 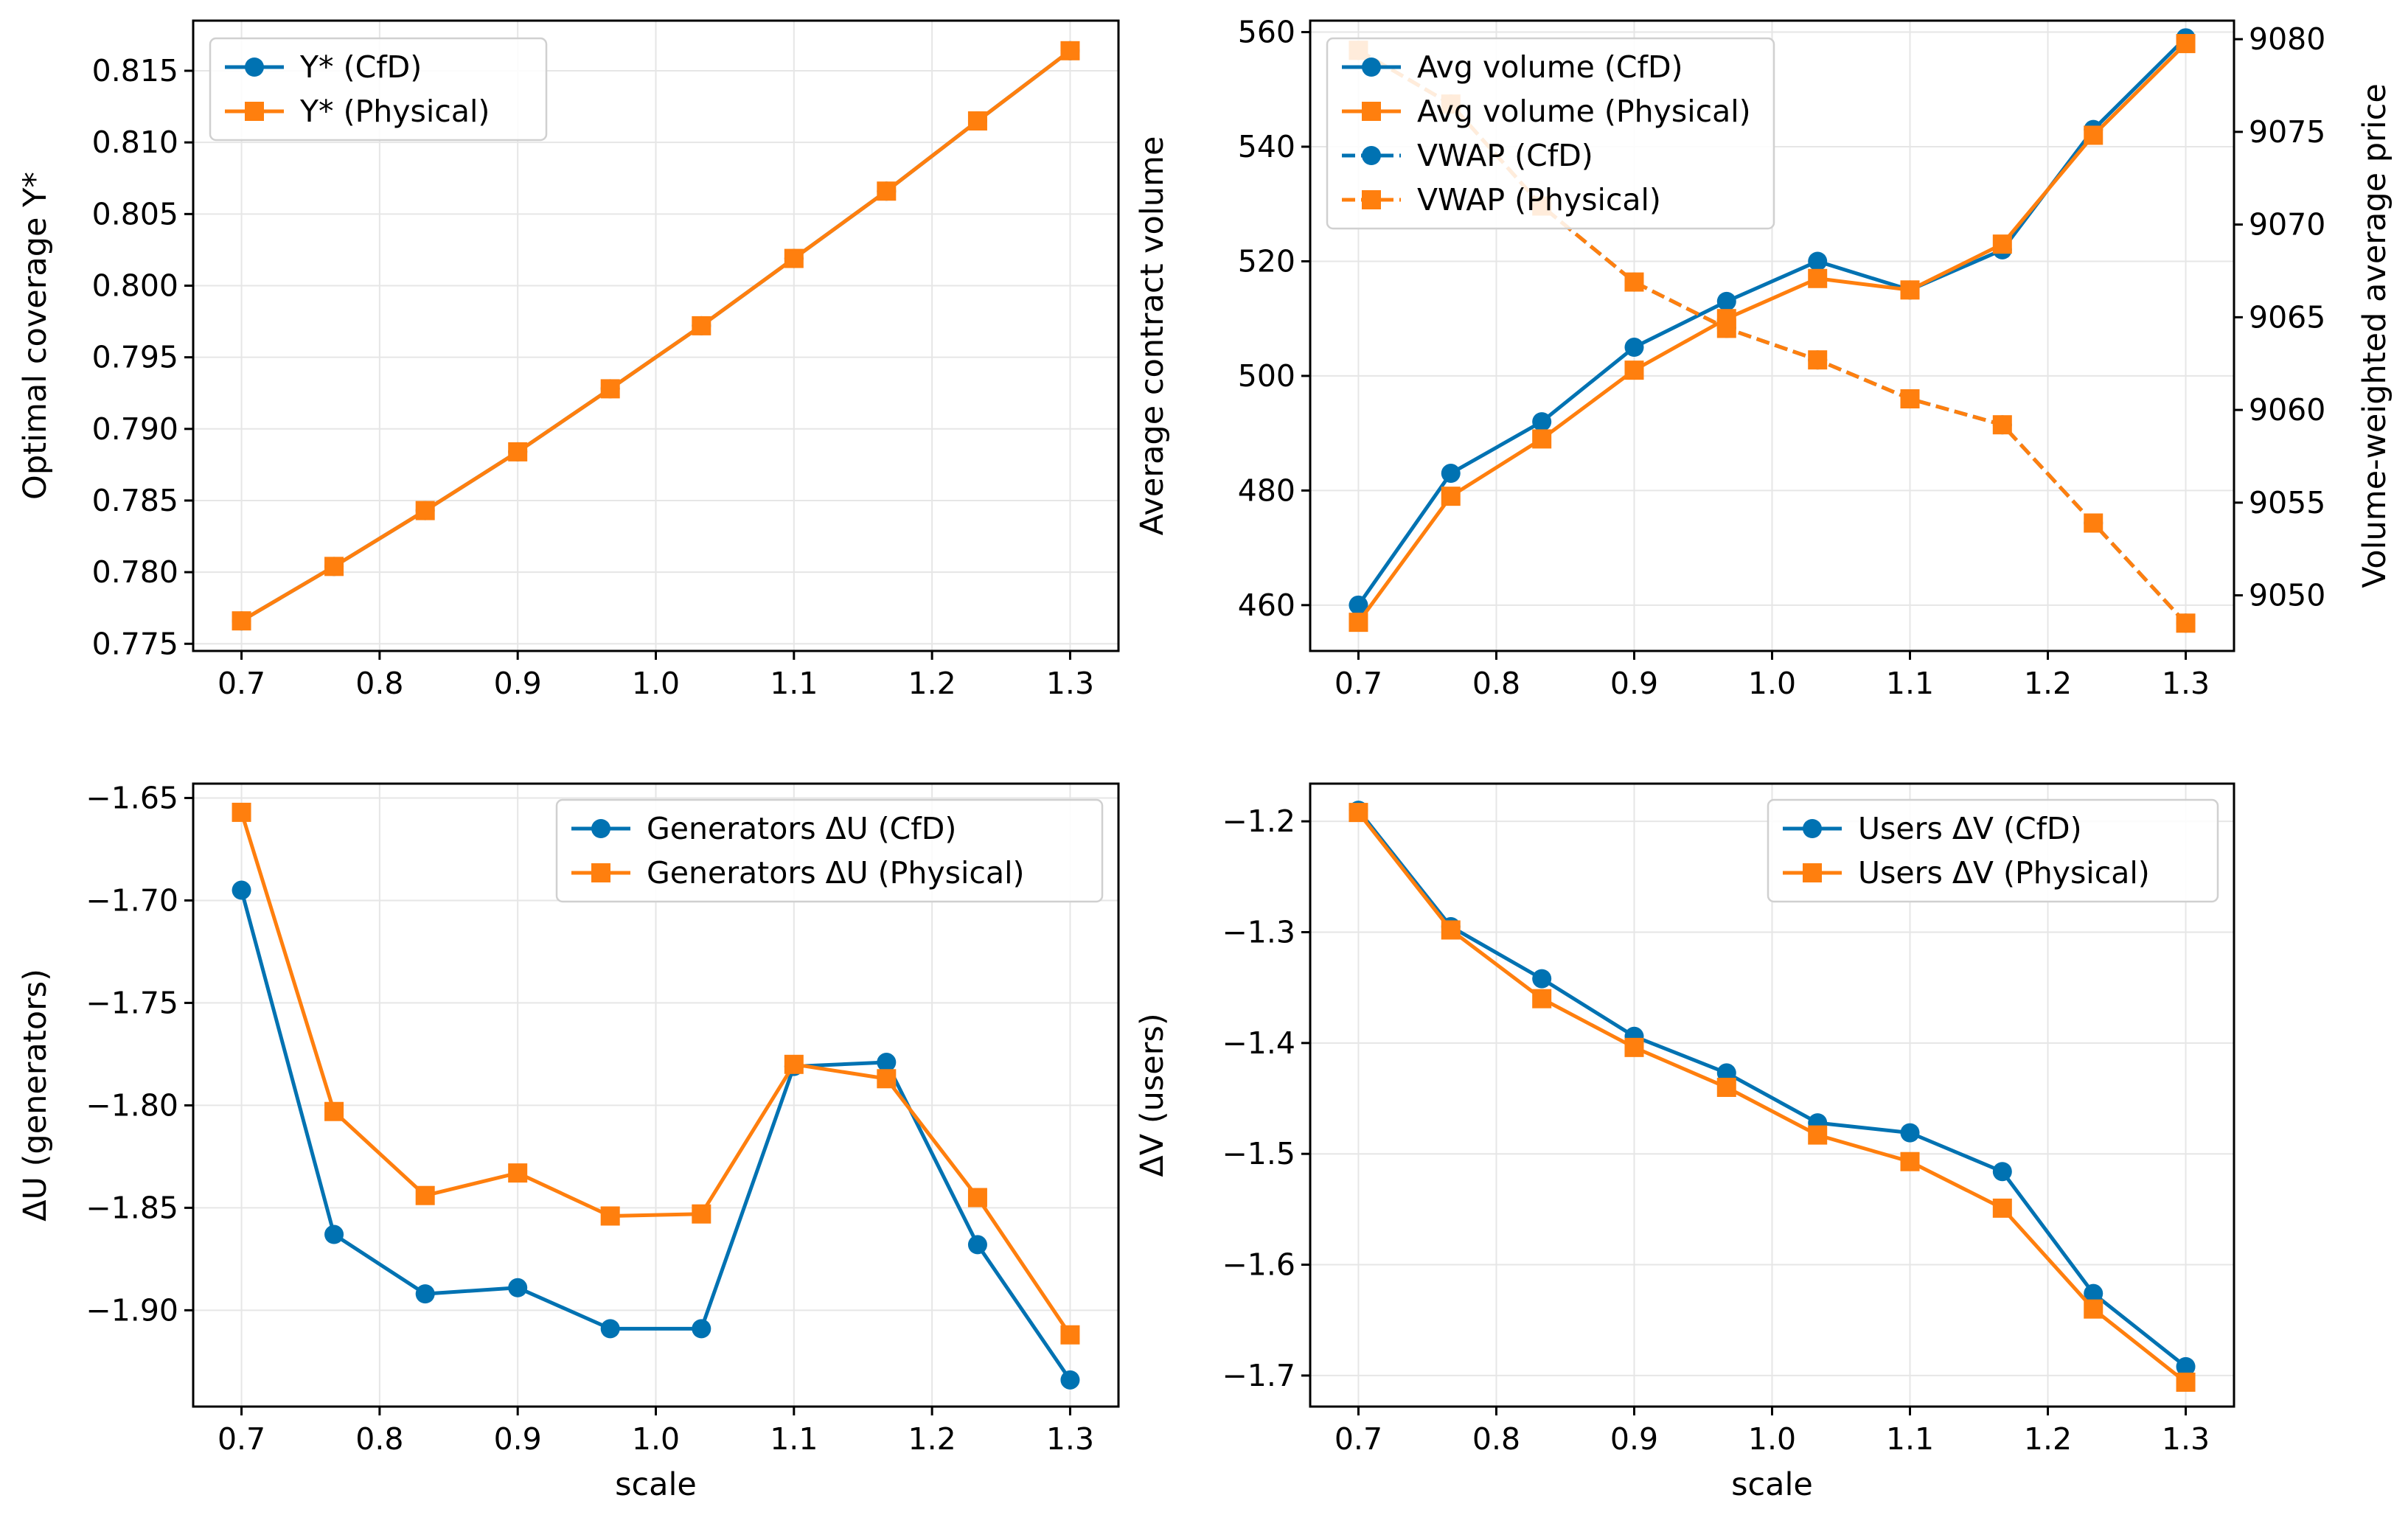 What do you see at coordinates (135, 357) in the screenshot?
I see `y-tick-label: 0.795` at bounding box center [135, 357].